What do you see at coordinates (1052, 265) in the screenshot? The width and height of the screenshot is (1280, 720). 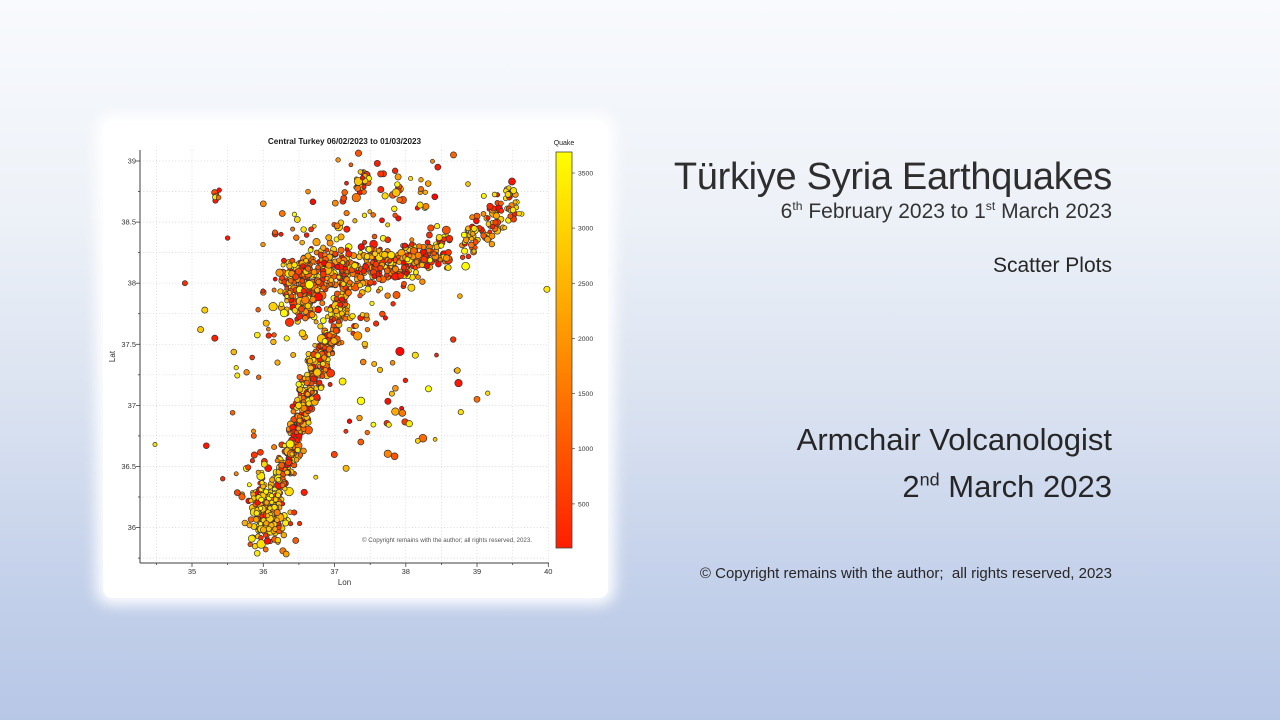 I see `topic-label: Scatter Plots` at bounding box center [1052, 265].